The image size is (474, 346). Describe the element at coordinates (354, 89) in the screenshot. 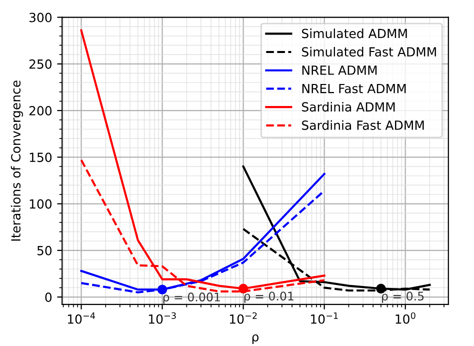

I see `legend-label: NREL Fast ADMM` at that location.